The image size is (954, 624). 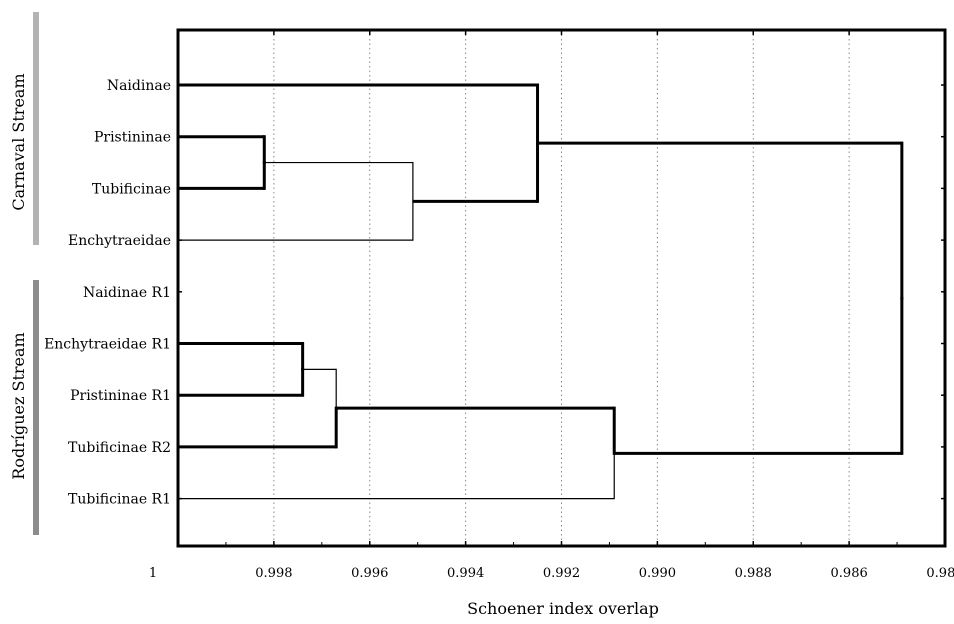 What do you see at coordinates (18, 141) in the screenshot?
I see `group-label: Carnaval Stream` at bounding box center [18, 141].